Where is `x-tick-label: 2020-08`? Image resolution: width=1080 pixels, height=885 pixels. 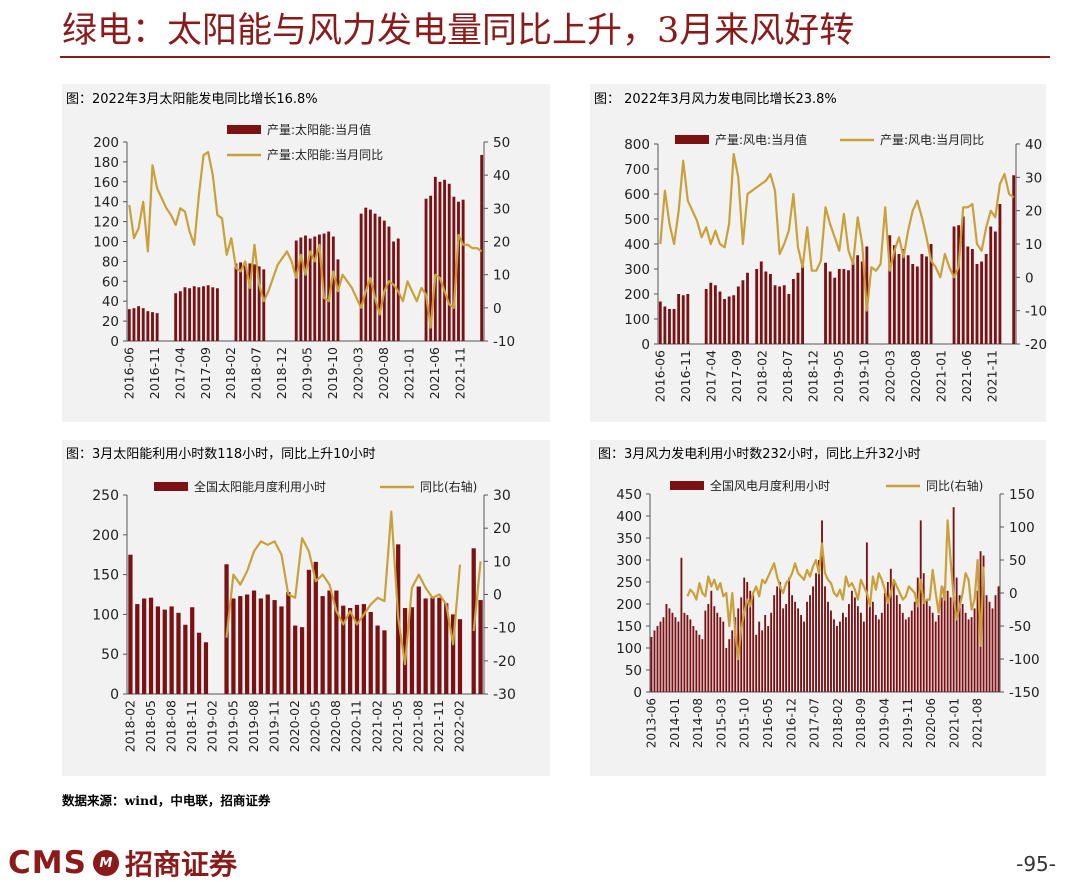
x-tick-label: 2020-08 is located at coordinates (915, 376).